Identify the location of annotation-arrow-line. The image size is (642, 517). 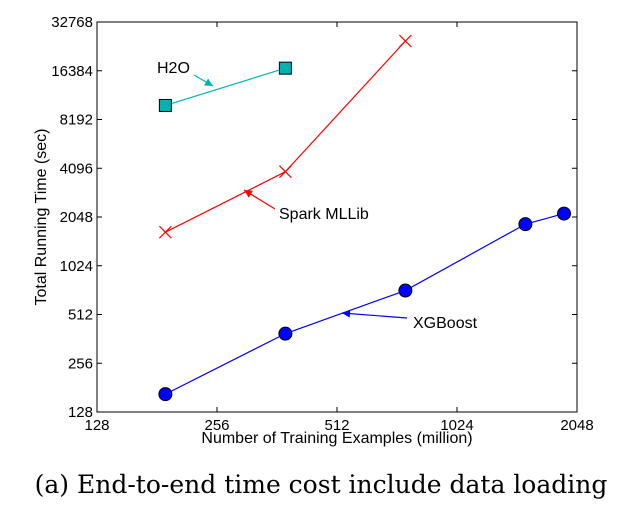
(374, 315).